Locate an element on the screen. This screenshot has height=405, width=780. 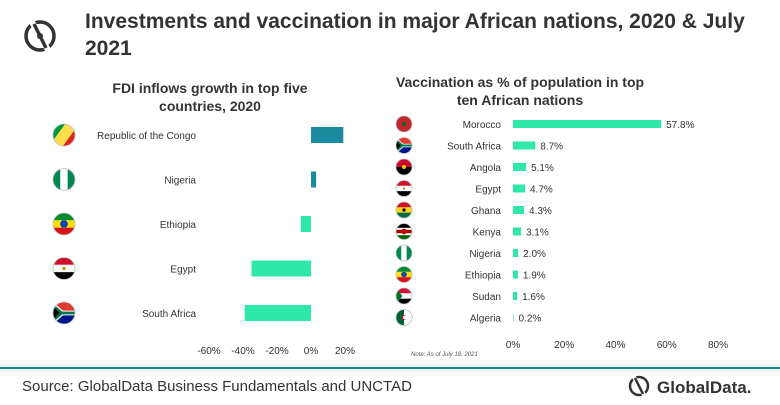
footer-divider is located at coordinates (390, 368).